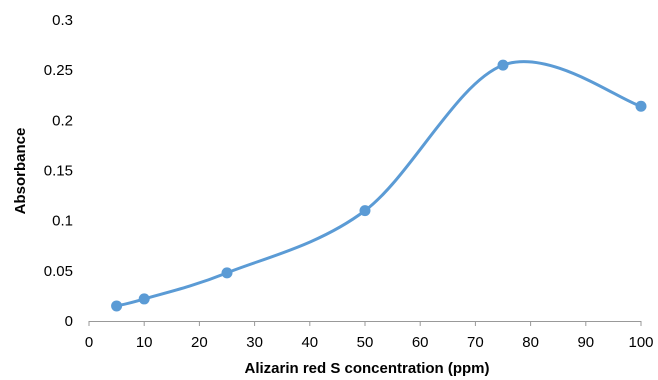 This screenshot has width=658, height=380. Describe the element at coordinates (199, 342) in the screenshot. I see `x-tick-label: 20` at that location.